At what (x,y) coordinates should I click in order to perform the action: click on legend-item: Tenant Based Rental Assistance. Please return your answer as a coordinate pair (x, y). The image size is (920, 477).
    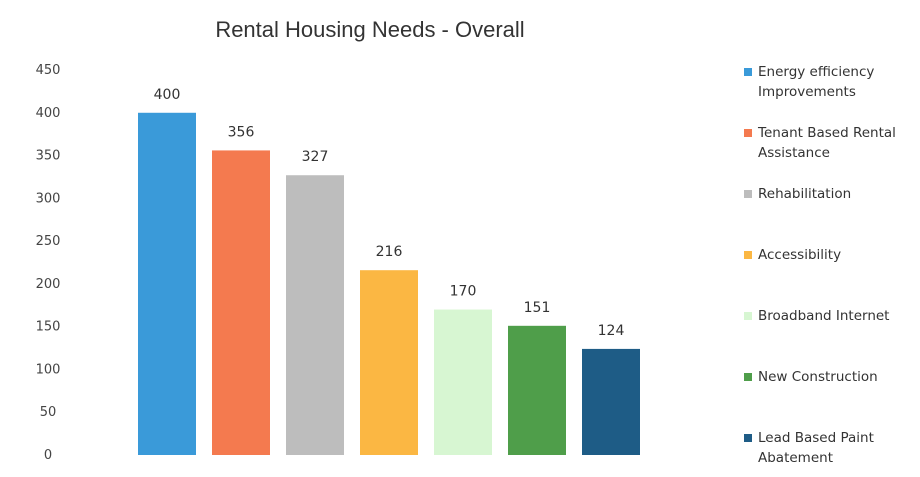
    Looking at the image, I should click on (820, 143).